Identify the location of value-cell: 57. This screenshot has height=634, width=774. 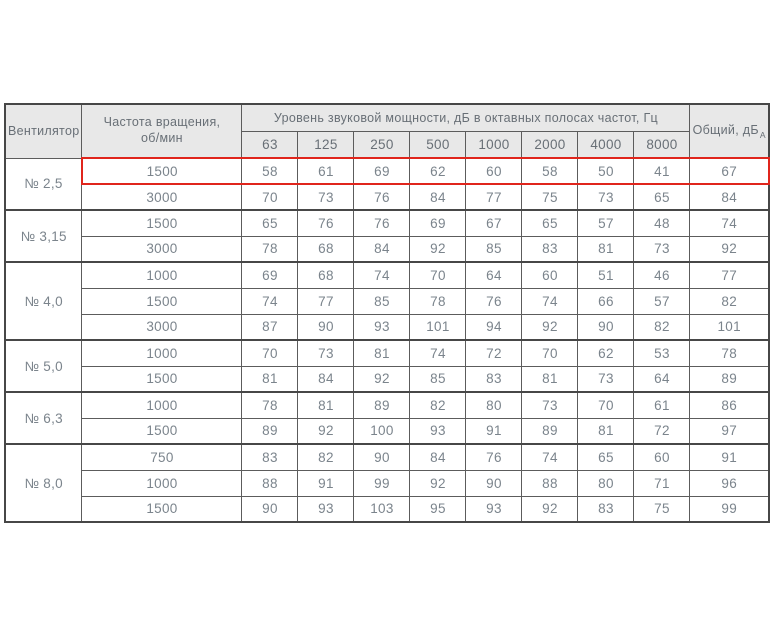
(606, 223).